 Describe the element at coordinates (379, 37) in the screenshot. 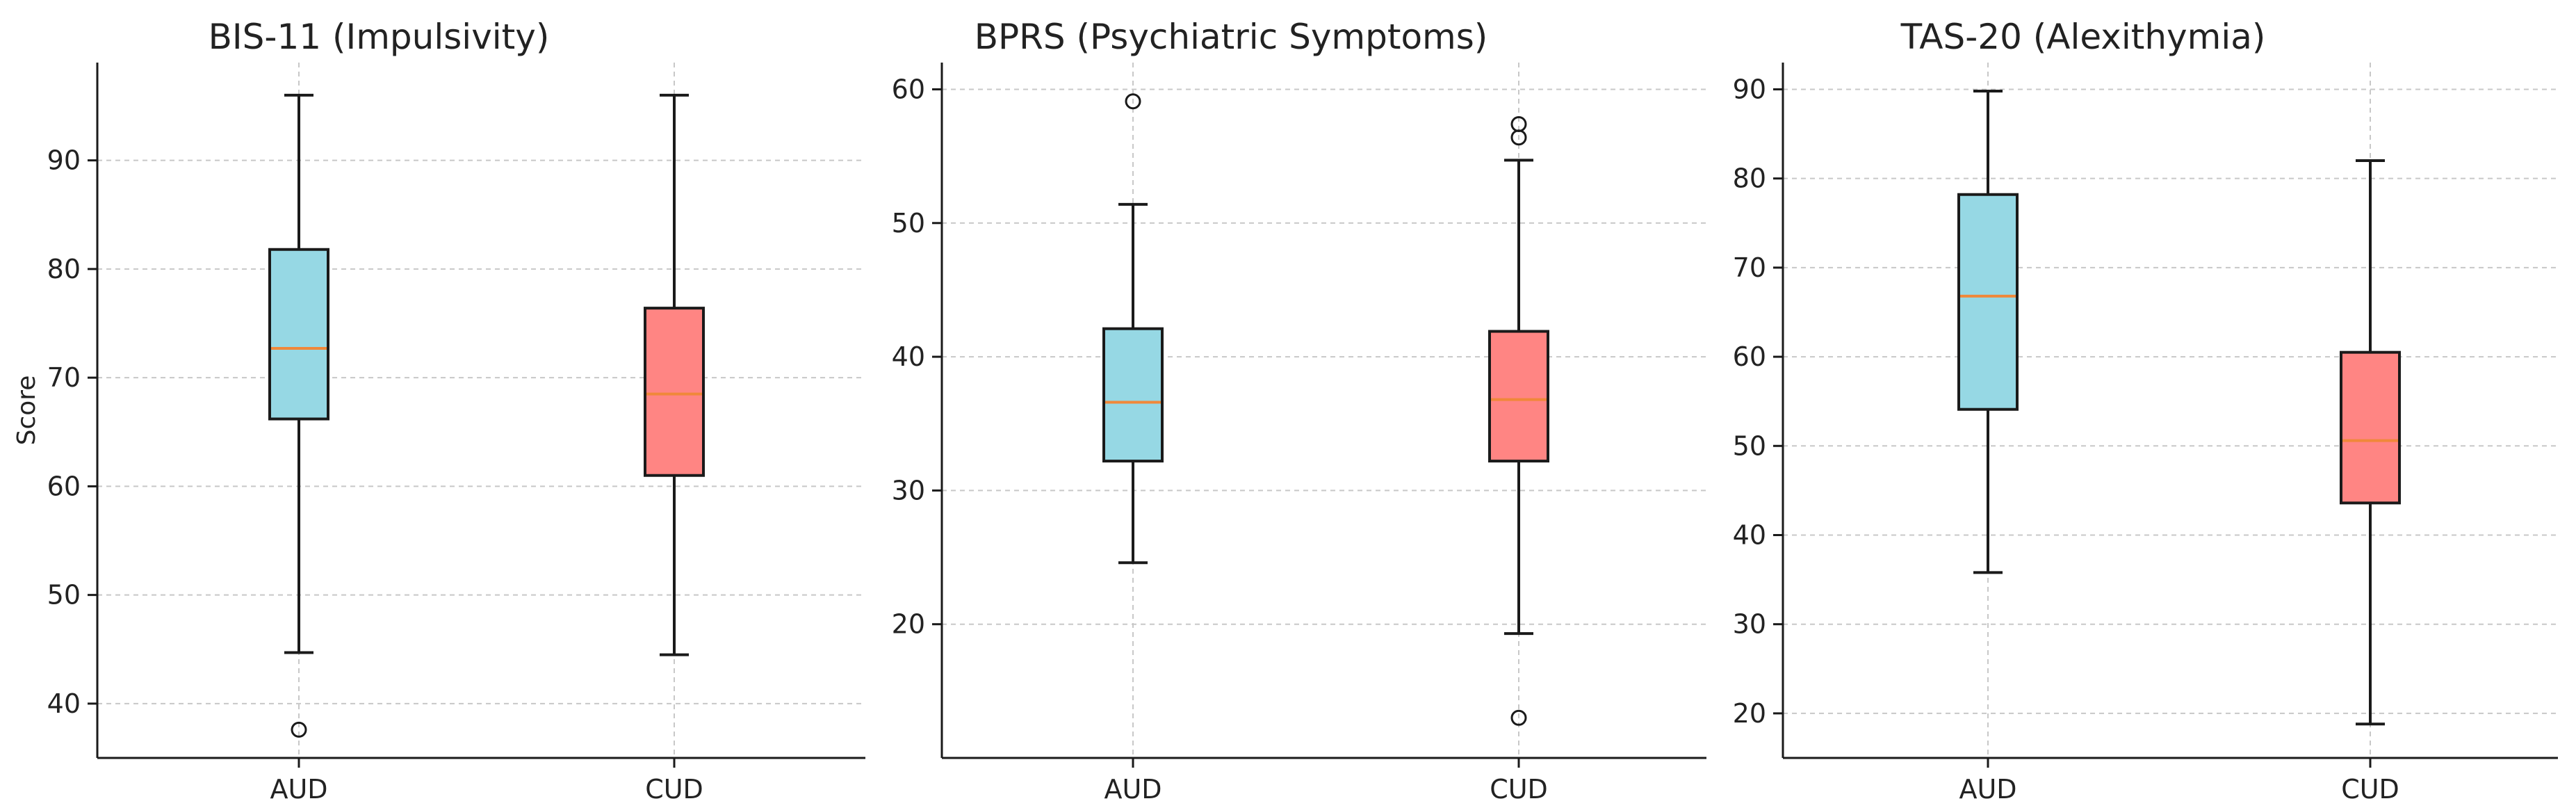

I see `panel-title: BIS-11 (Impulsivity)` at that location.